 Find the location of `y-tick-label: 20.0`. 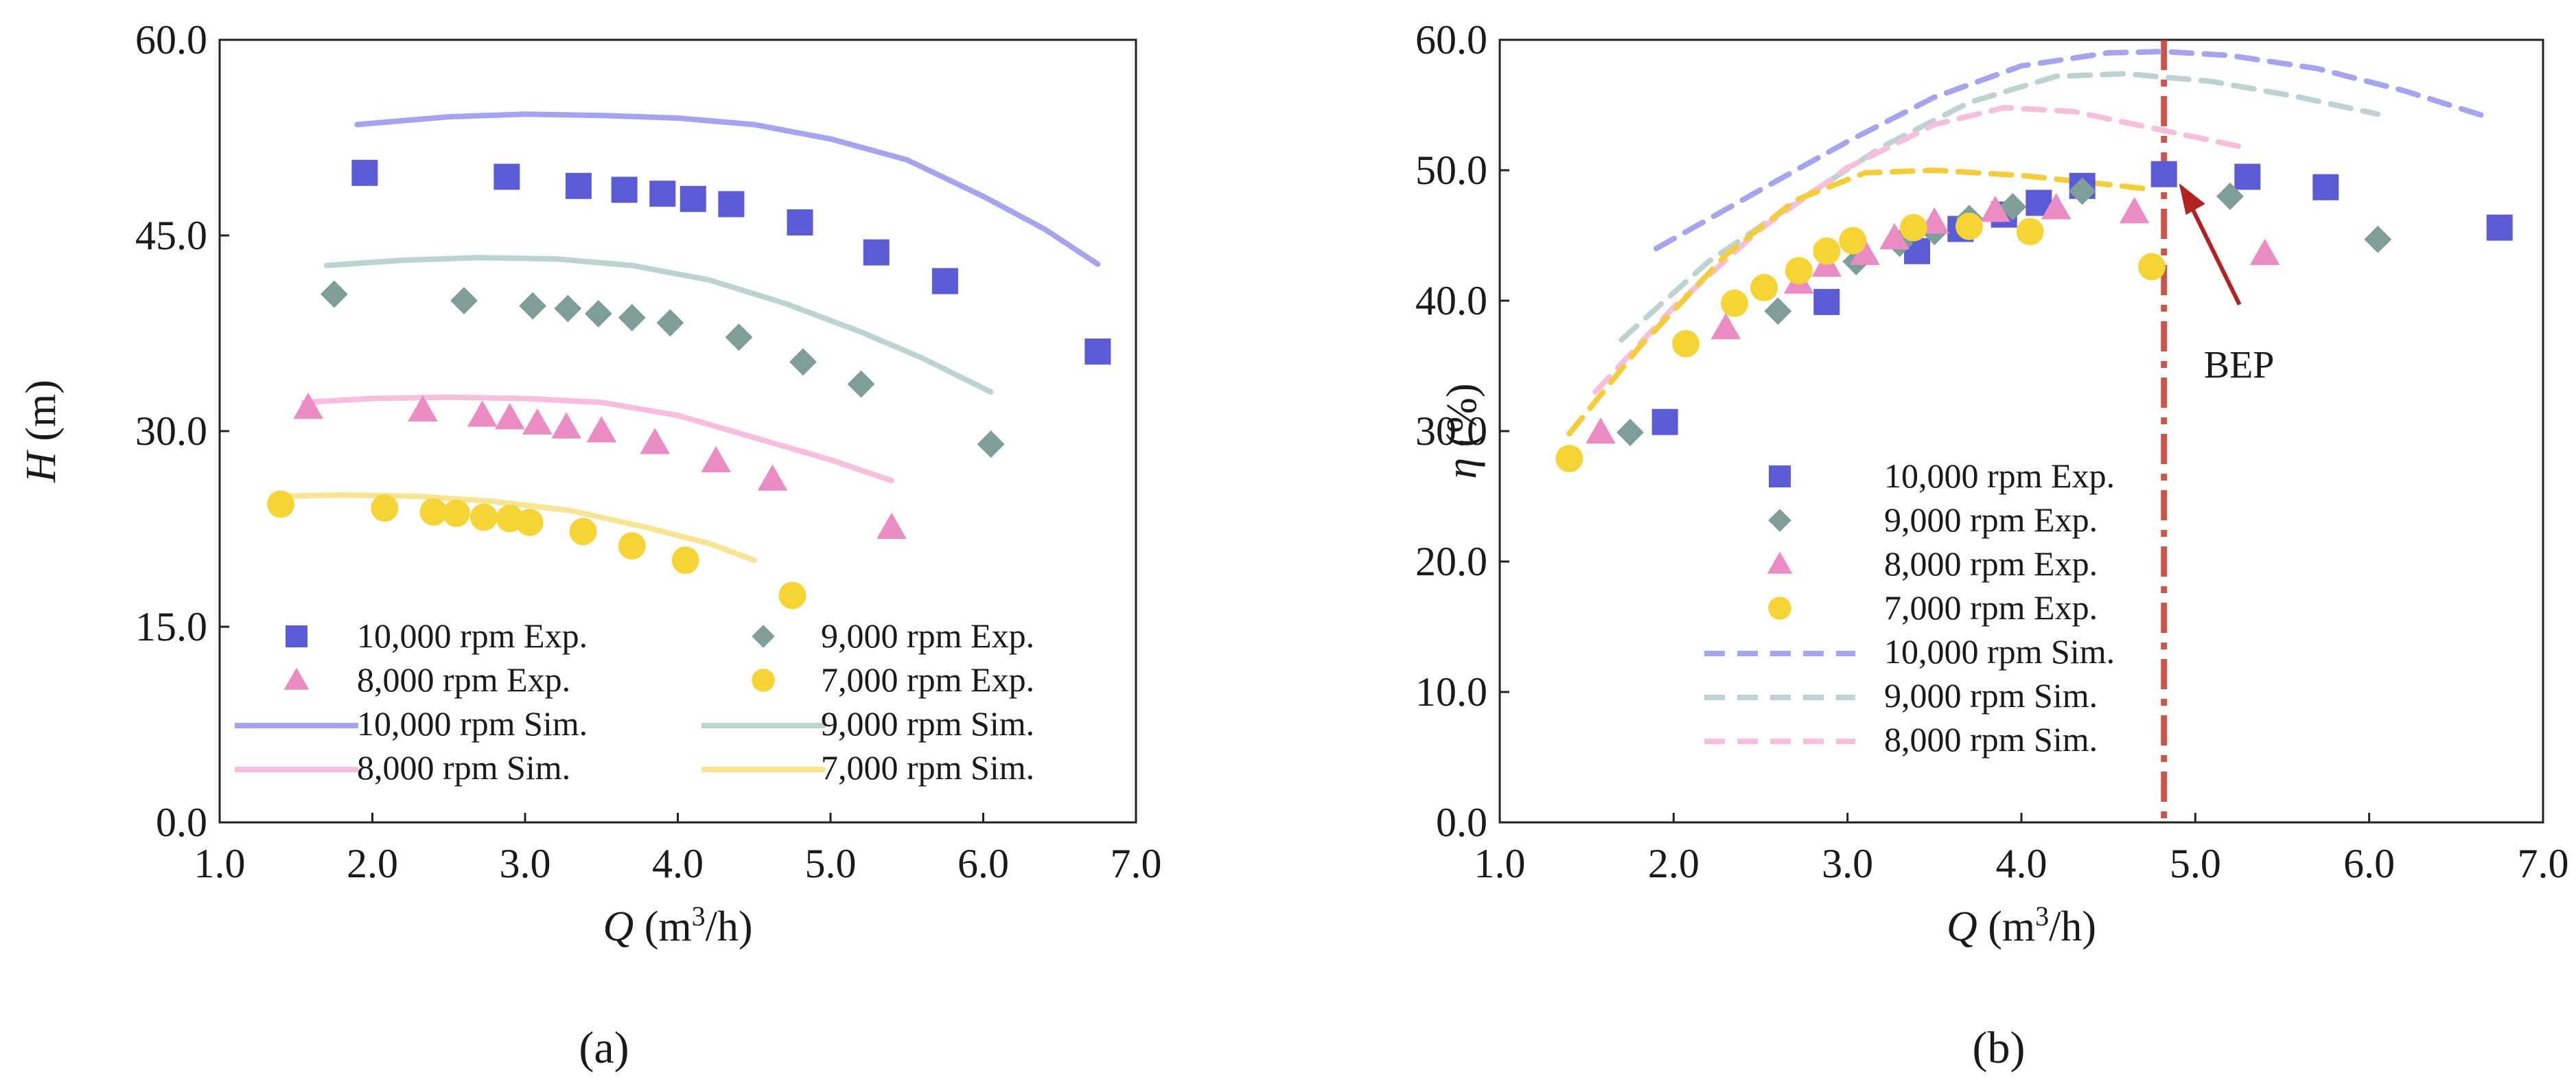

y-tick-label: 20.0 is located at coordinates (1451, 561).